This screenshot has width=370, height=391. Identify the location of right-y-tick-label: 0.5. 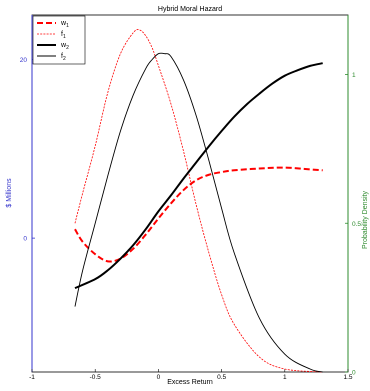
(356, 224).